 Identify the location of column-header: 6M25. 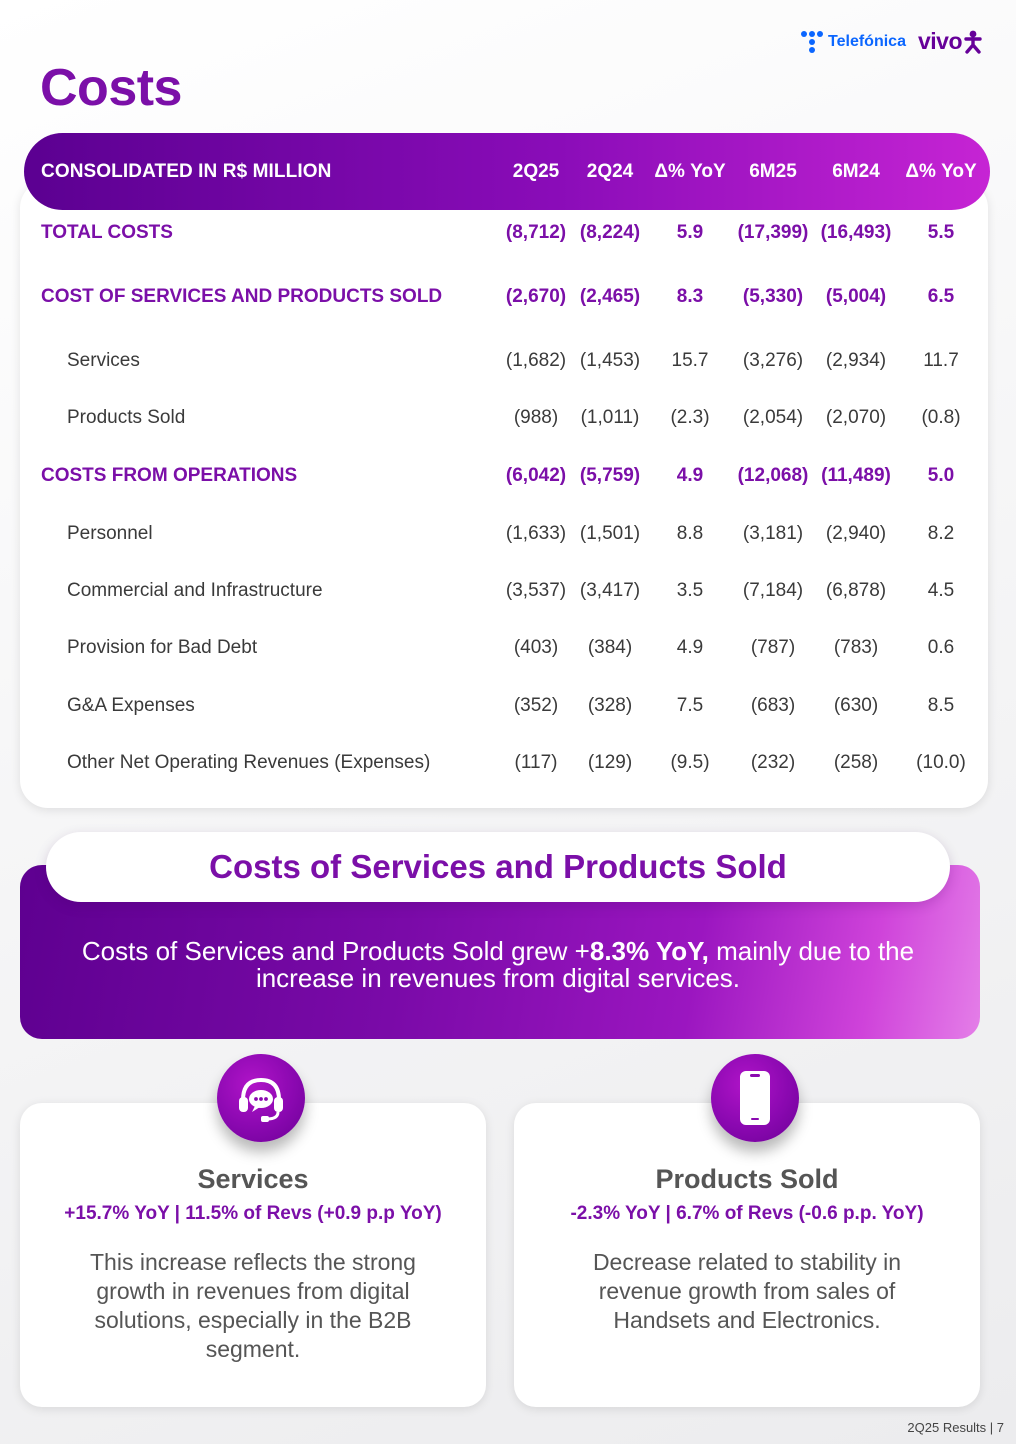
(773, 171).